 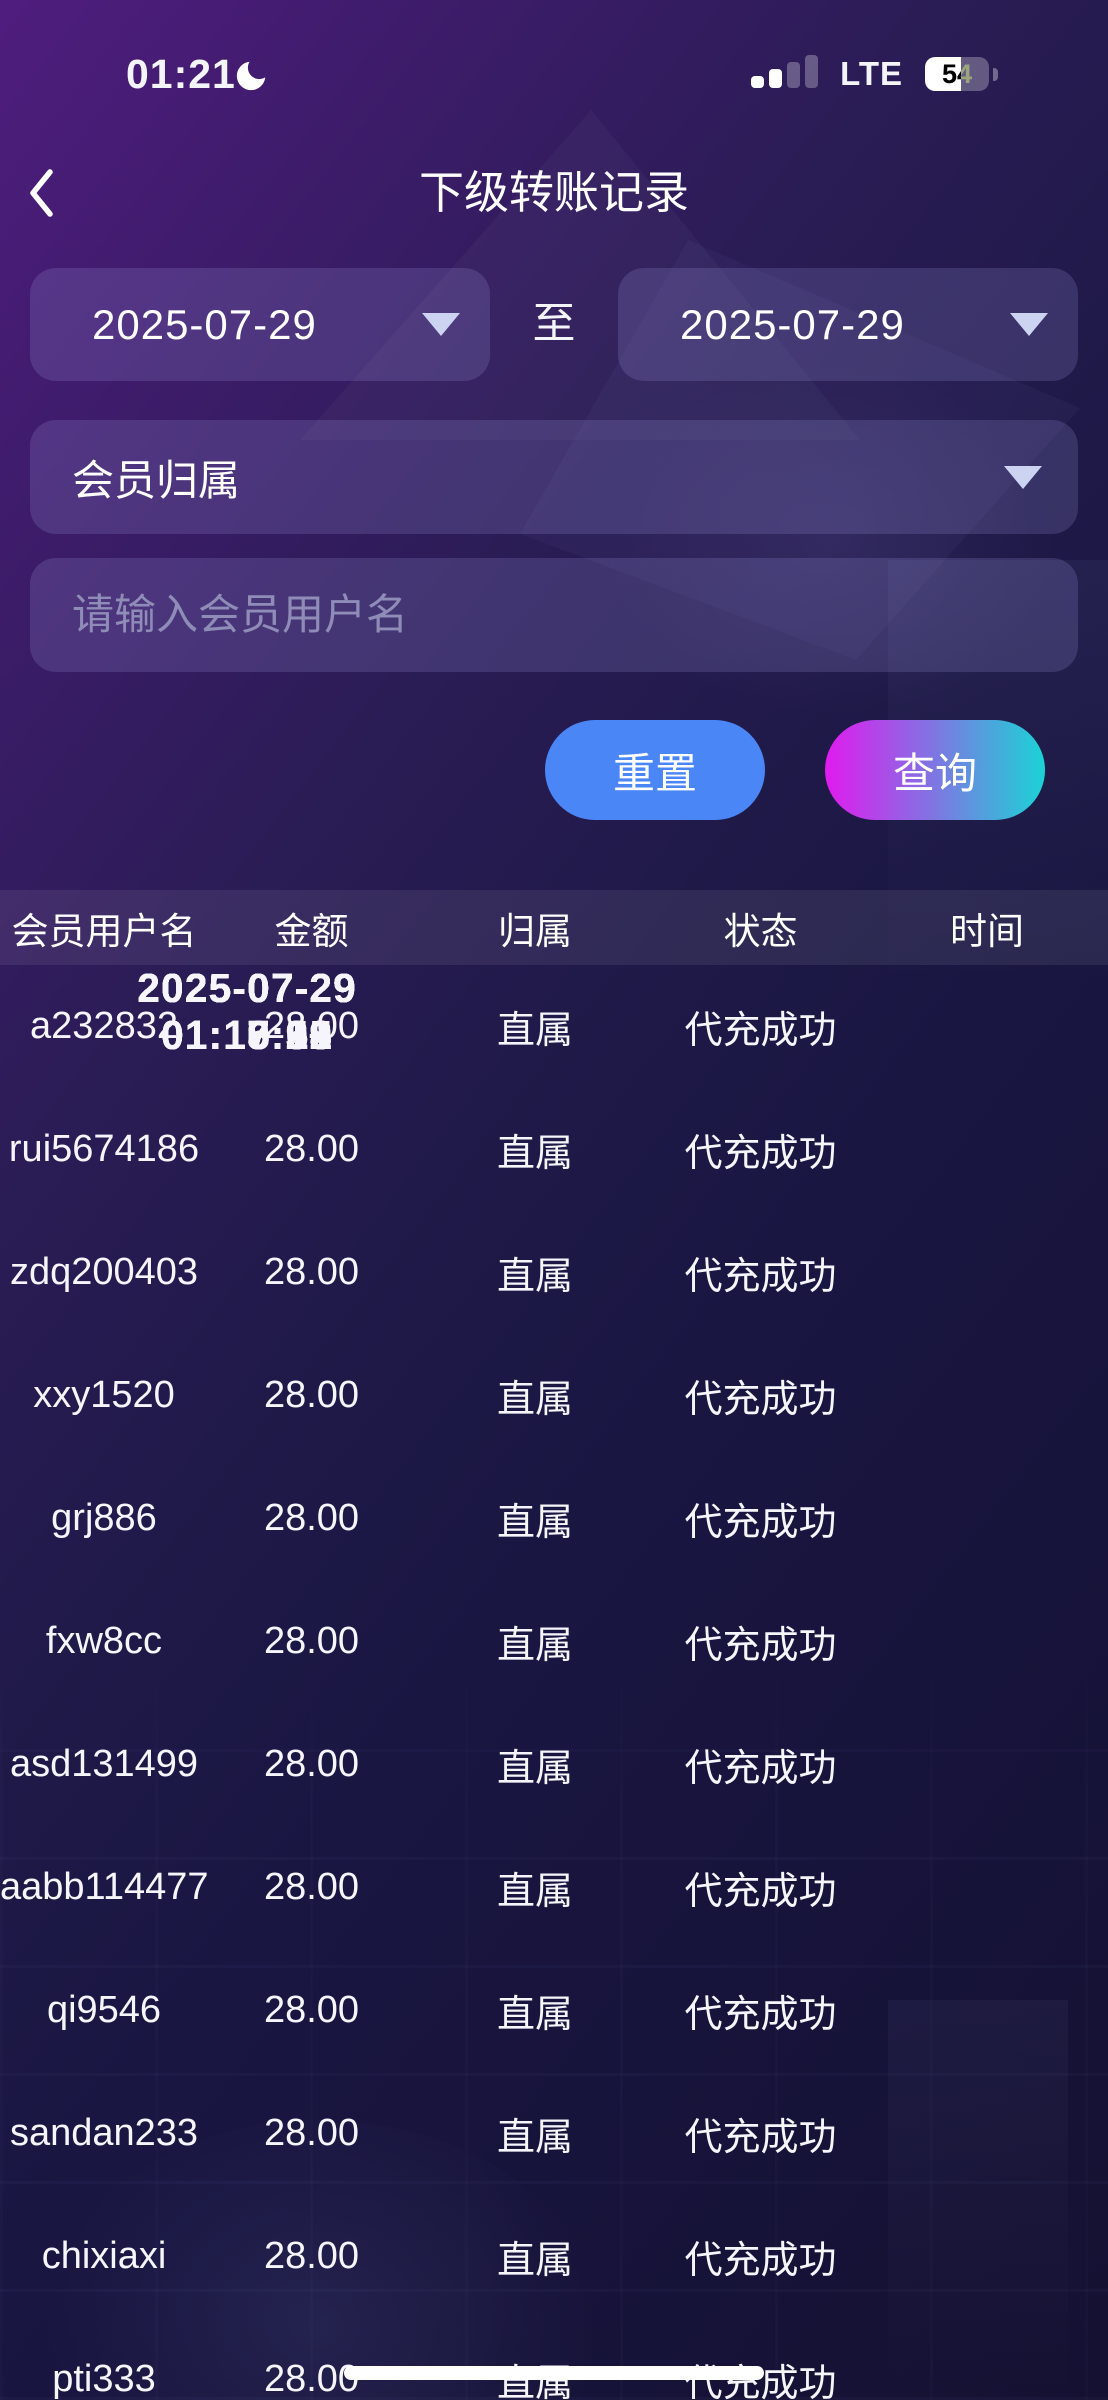 What do you see at coordinates (554, 324) in the screenshot?
I see `date-range-to-label: 至` at bounding box center [554, 324].